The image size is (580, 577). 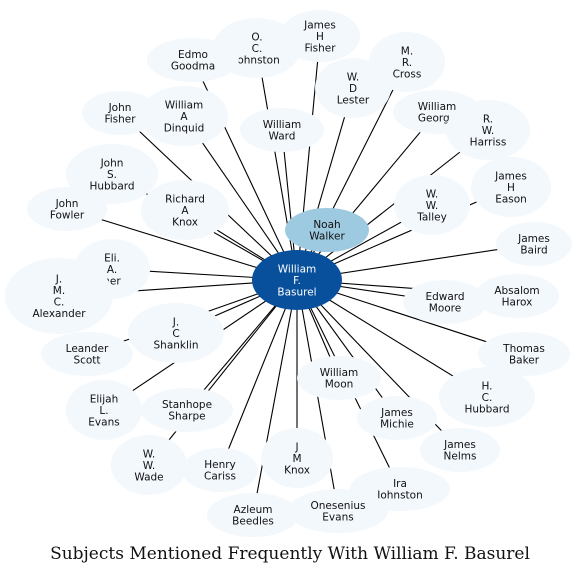 I want to click on node-label: D, so click(x=353, y=89).